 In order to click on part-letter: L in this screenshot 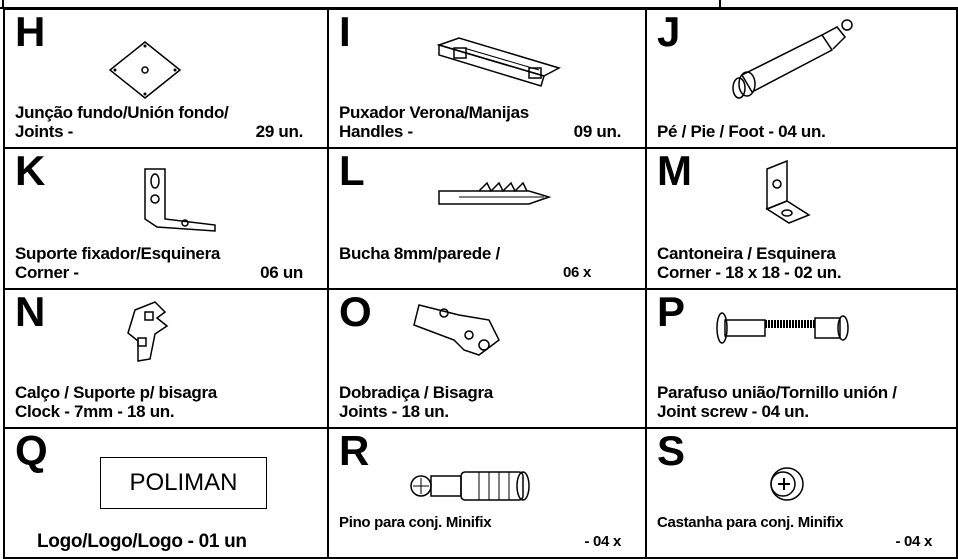, I will do `click(352, 170)`.